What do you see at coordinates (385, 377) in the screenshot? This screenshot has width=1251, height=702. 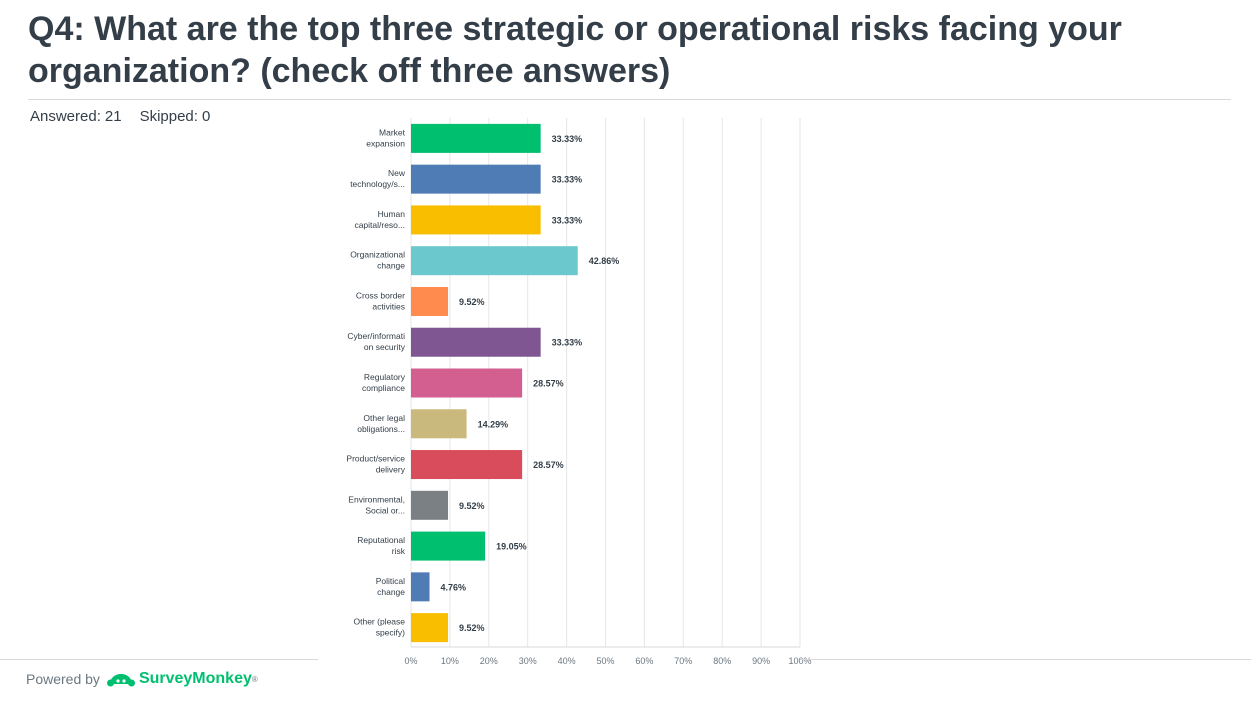 I see `category-label-line: Regulatory` at bounding box center [385, 377].